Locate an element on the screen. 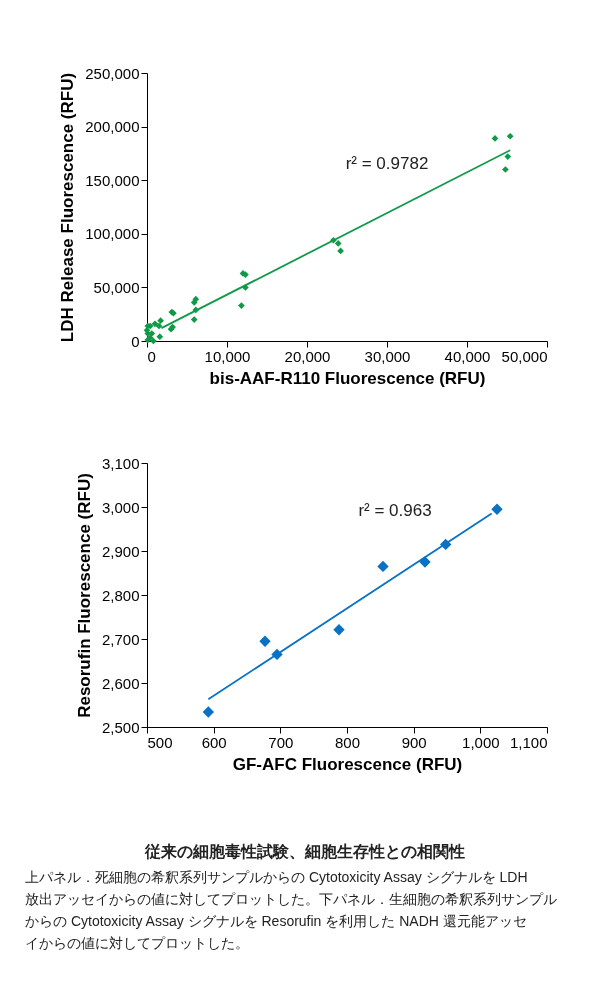 The width and height of the screenshot is (609, 1007). y-tick-label: 150,000 is located at coordinates (112, 180).